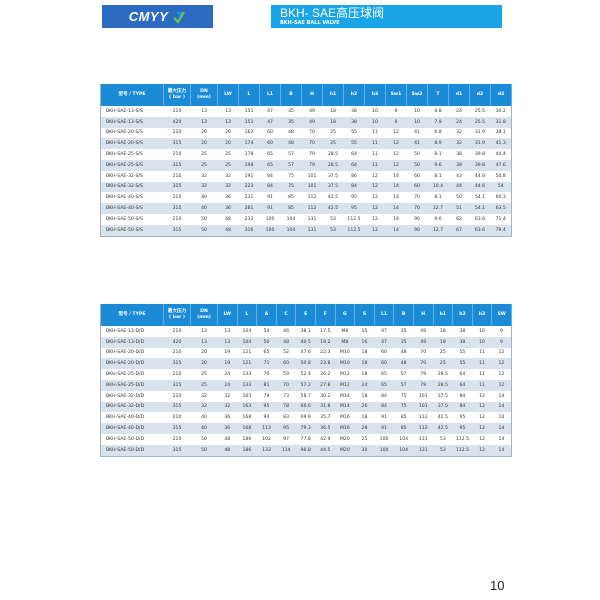 The height and width of the screenshot is (600, 600). What do you see at coordinates (325, 353) in the screenshot?
I see `value-cell: 22.3` at bounding box center [325, 353].